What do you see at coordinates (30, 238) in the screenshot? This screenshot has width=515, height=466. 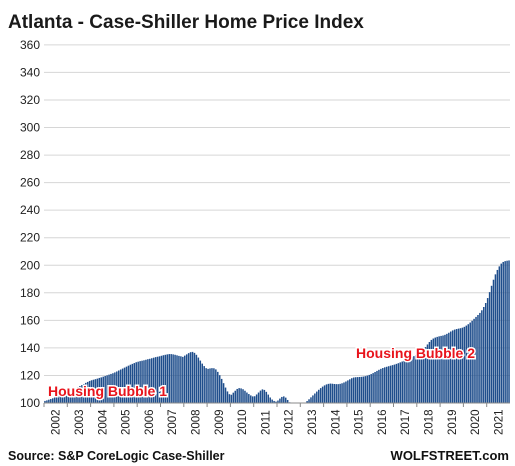 I see `y-tick-label: 220` at bounding box center [30, 238].